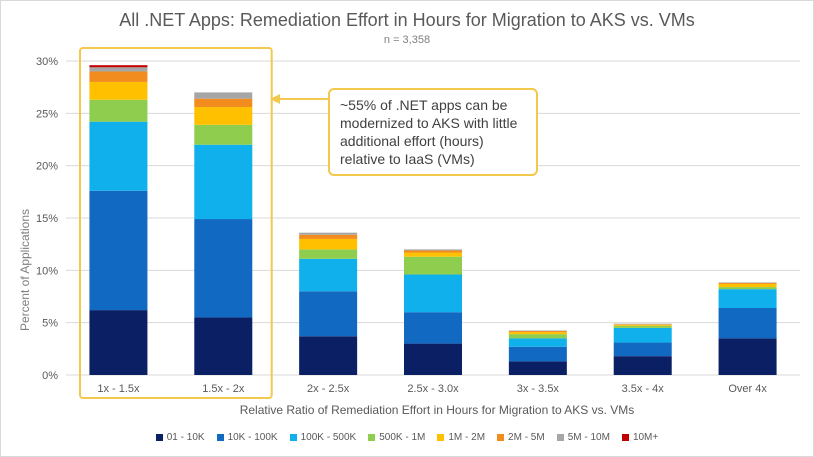 Image resolution: width=814 pixels, height=457 pixels. What do you see at coordinates (47, 271) in the screenshot?
I see `y-tick-label: 10%` at bounding box center [47, 271].